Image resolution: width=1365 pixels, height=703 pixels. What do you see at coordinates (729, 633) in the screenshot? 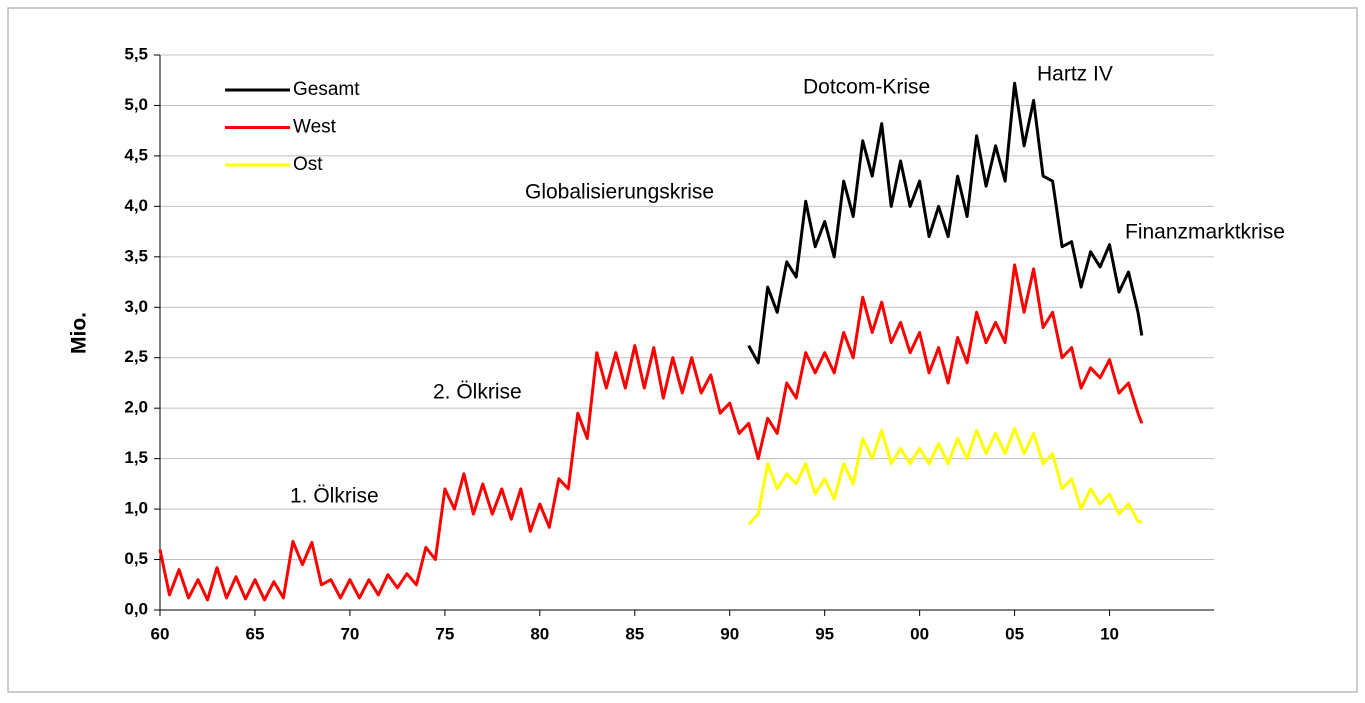
I see `x-tick-label: 90` at bounding box center [729, 633].